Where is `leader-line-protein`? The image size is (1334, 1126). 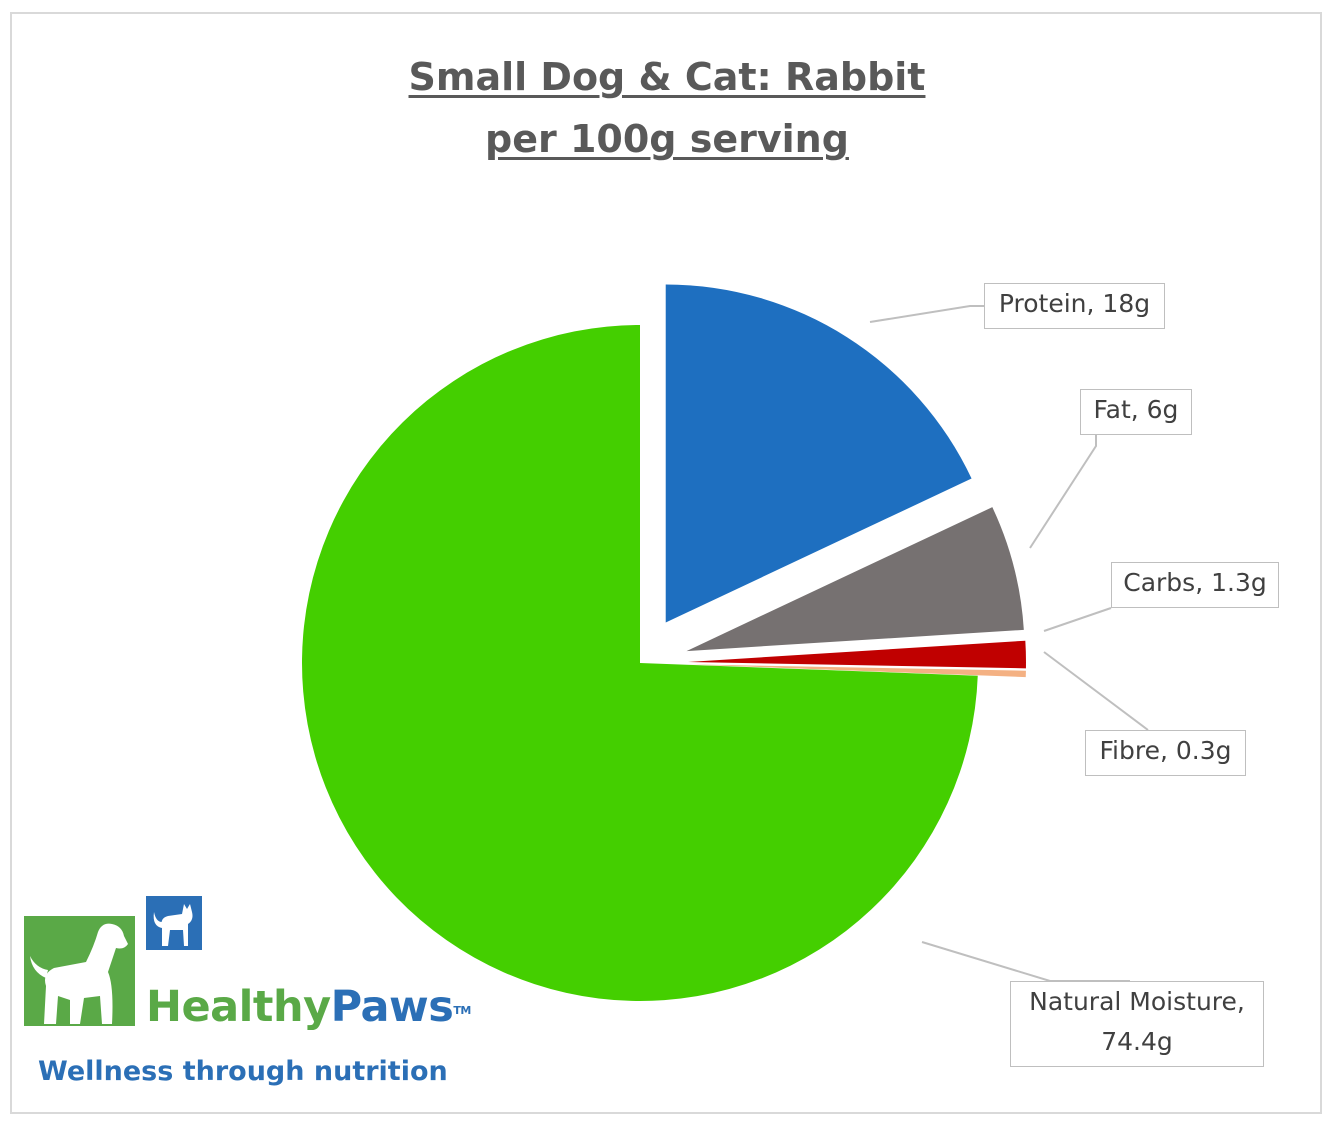
leader-line-protein is located at coordinates (926, 314).